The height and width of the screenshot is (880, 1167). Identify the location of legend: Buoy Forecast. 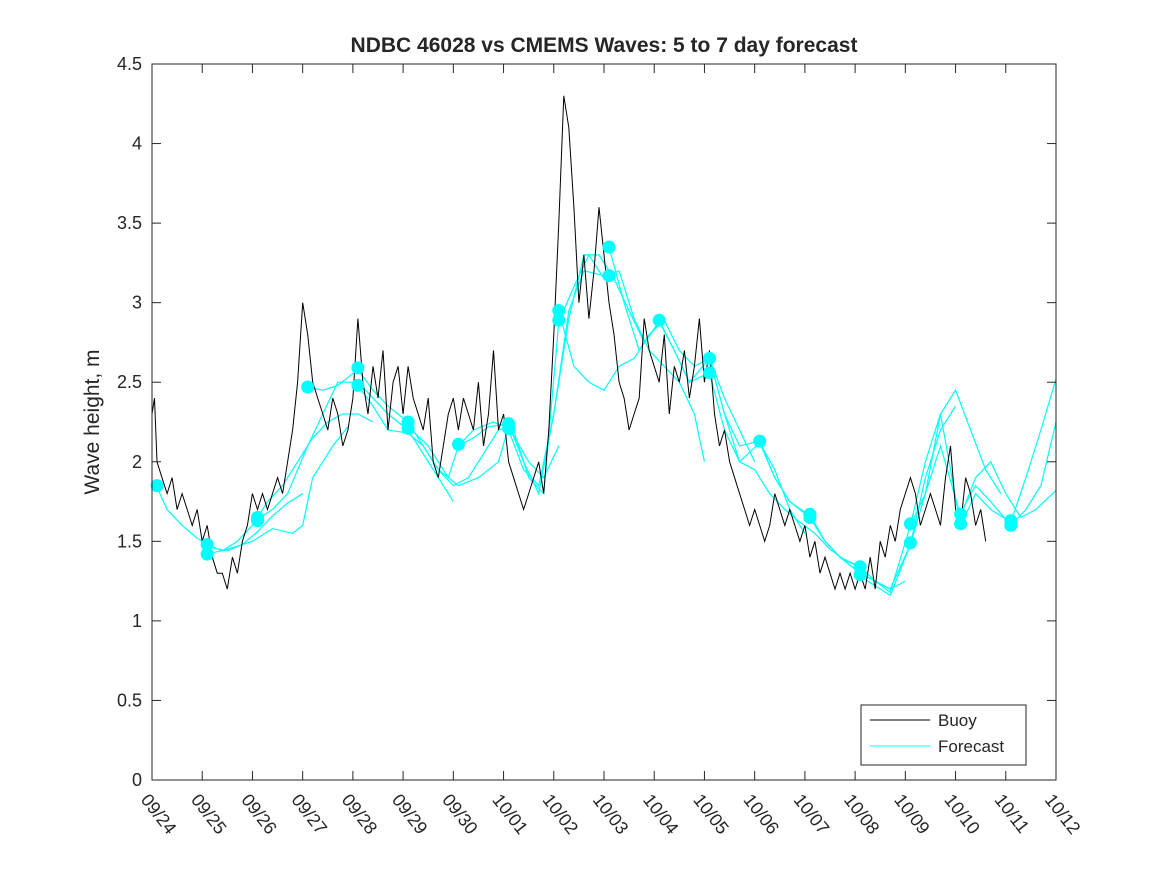
(943, 735).